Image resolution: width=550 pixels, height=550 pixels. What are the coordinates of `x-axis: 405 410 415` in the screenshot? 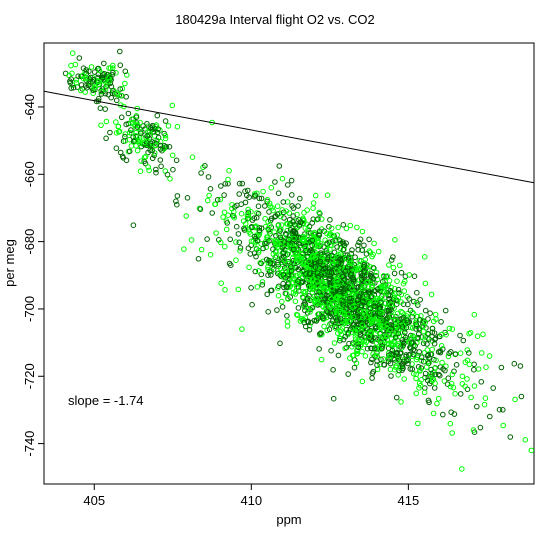 It's located at (251, 495).